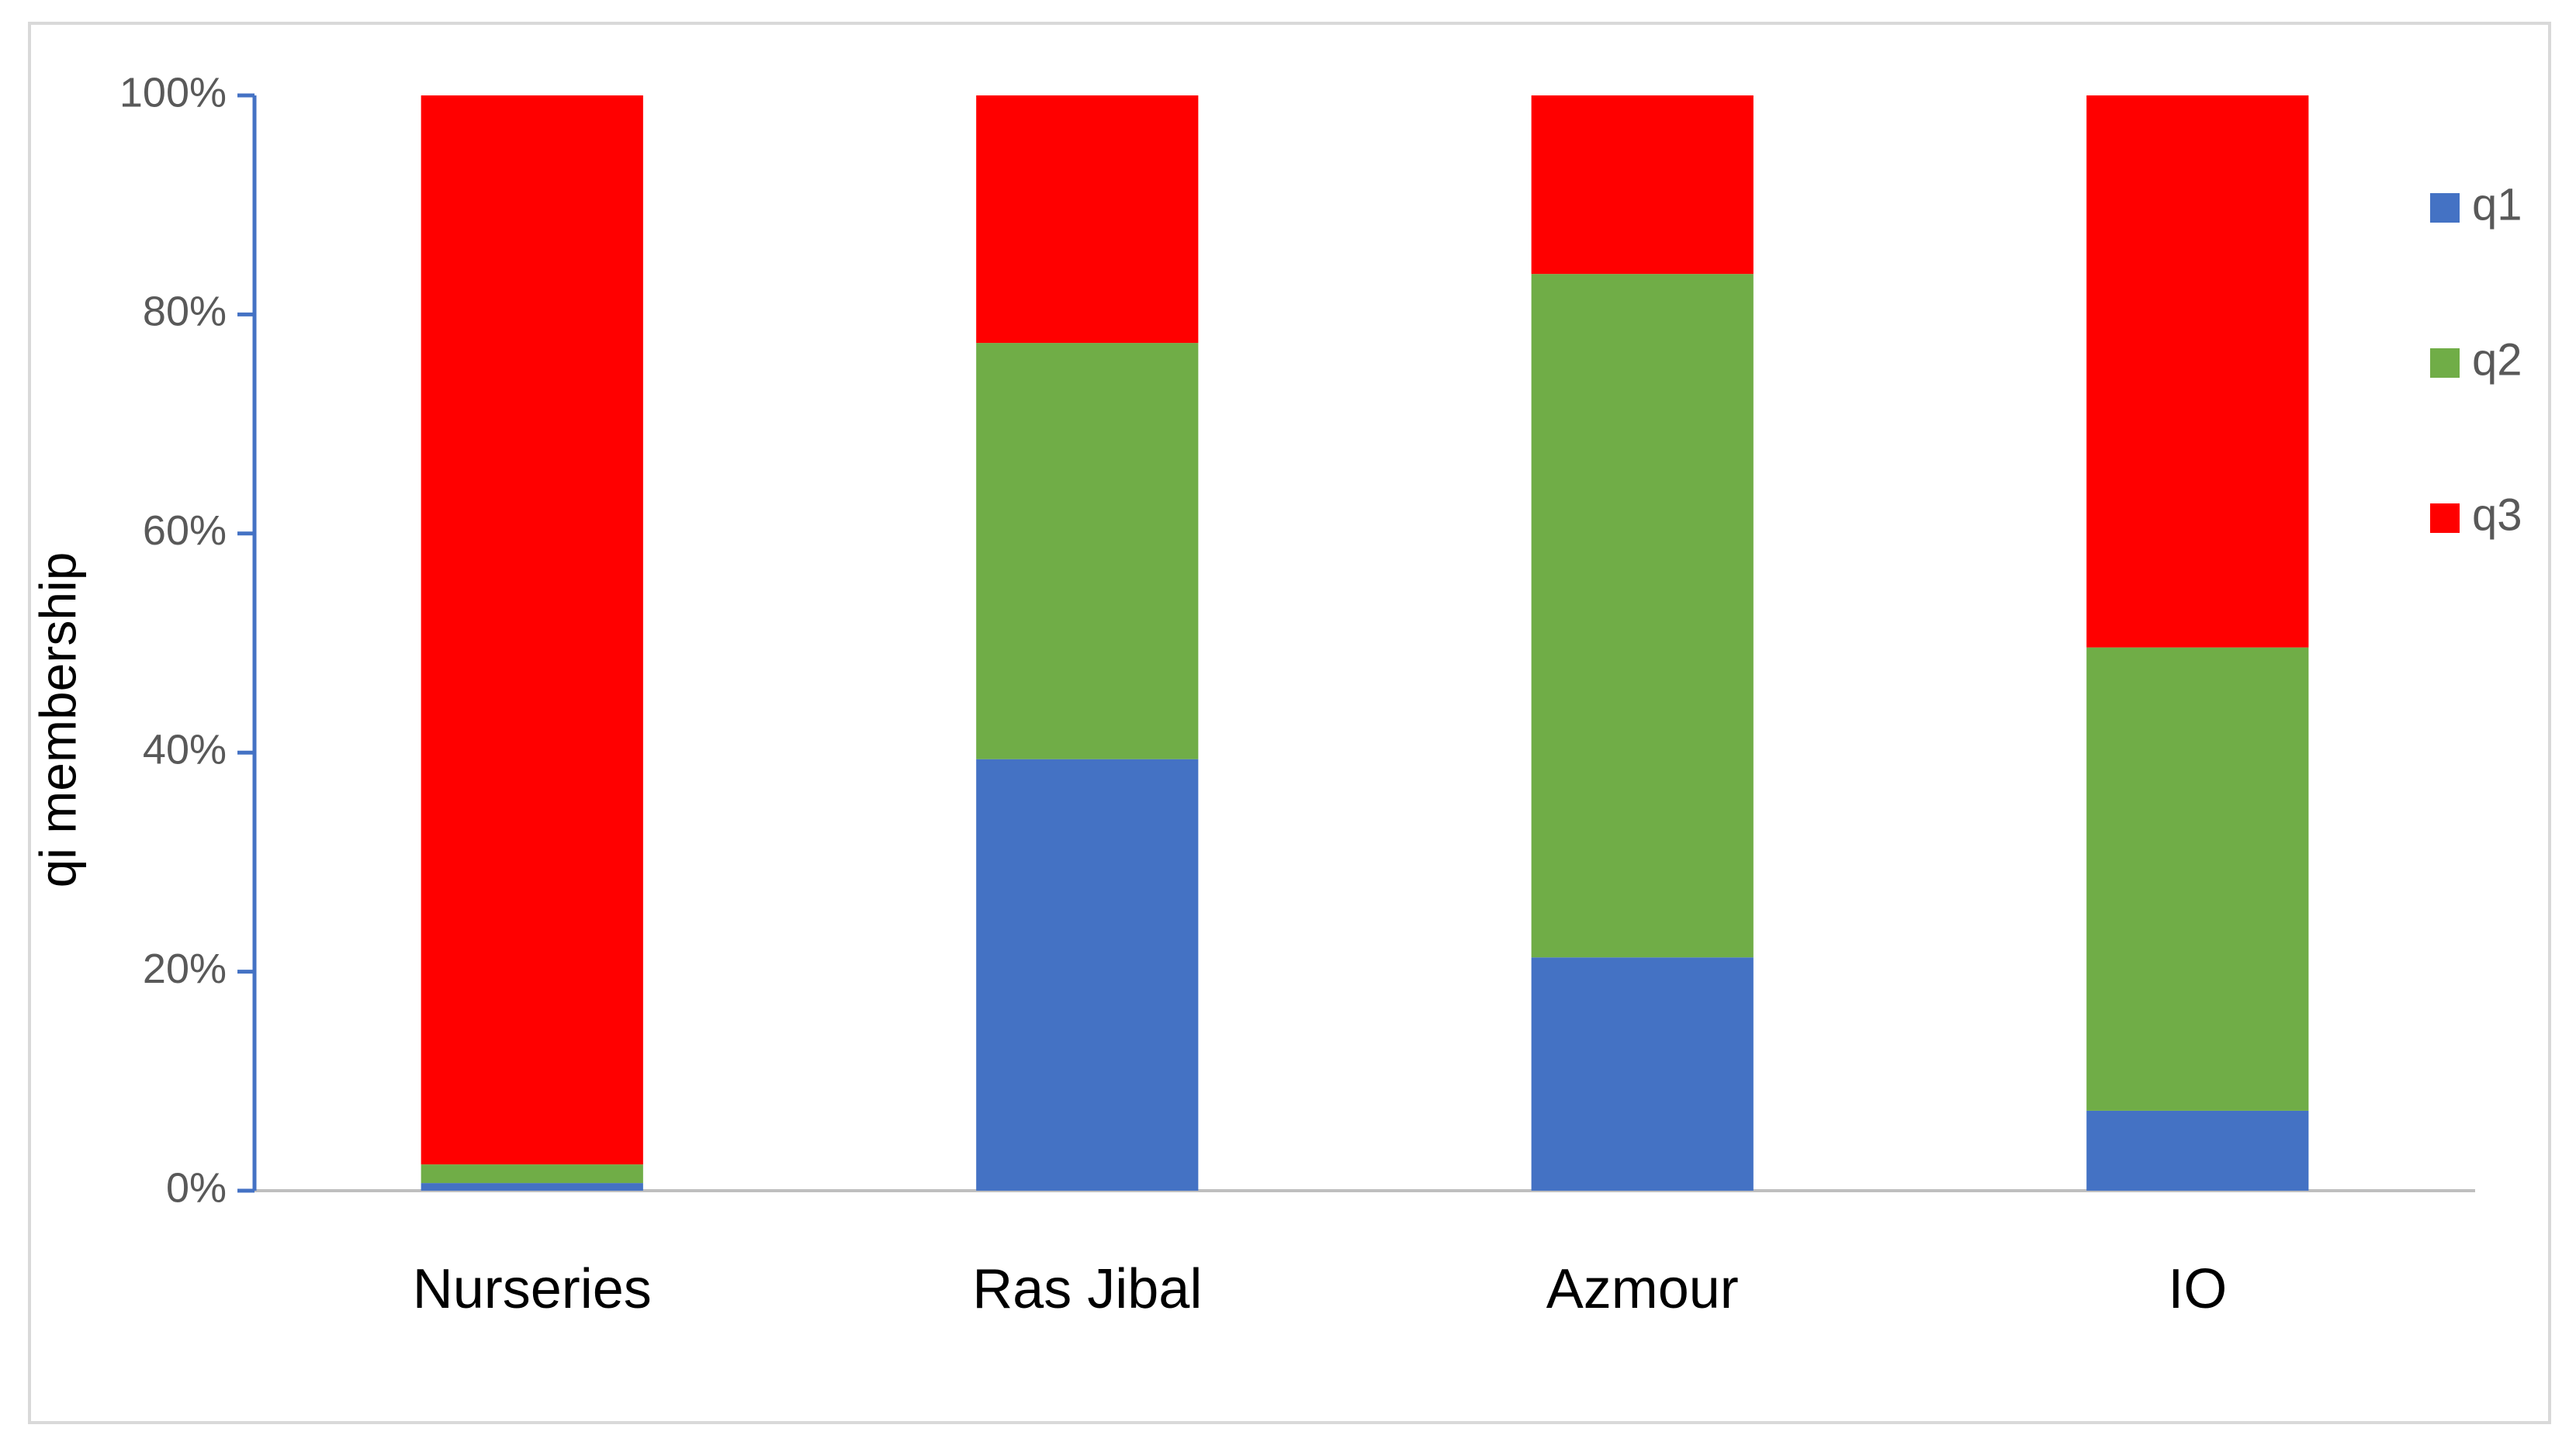  What do you see at coordinates (1642, 1289) in the screenshot?
I see `x-tick-label: Azmour` at bounding box center [1642, 1289].